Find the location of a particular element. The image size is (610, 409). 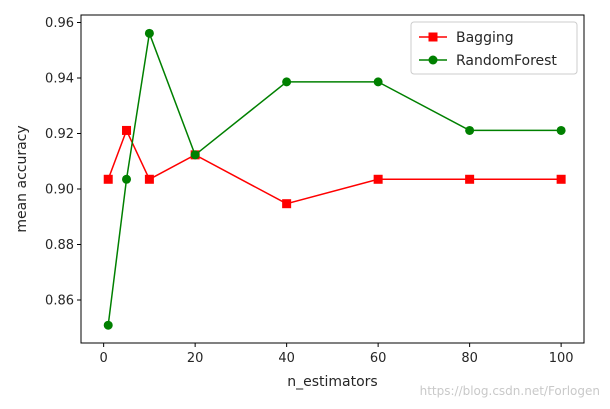

legend-box is located at coordinates (494, 48).